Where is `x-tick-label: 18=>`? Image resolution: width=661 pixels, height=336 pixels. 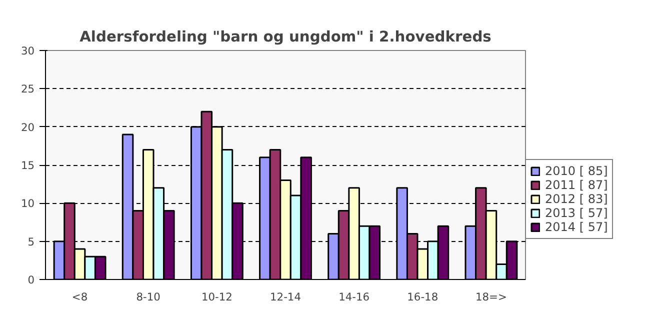 x-tick-label: 18=> is located at coordinates (491, 297).